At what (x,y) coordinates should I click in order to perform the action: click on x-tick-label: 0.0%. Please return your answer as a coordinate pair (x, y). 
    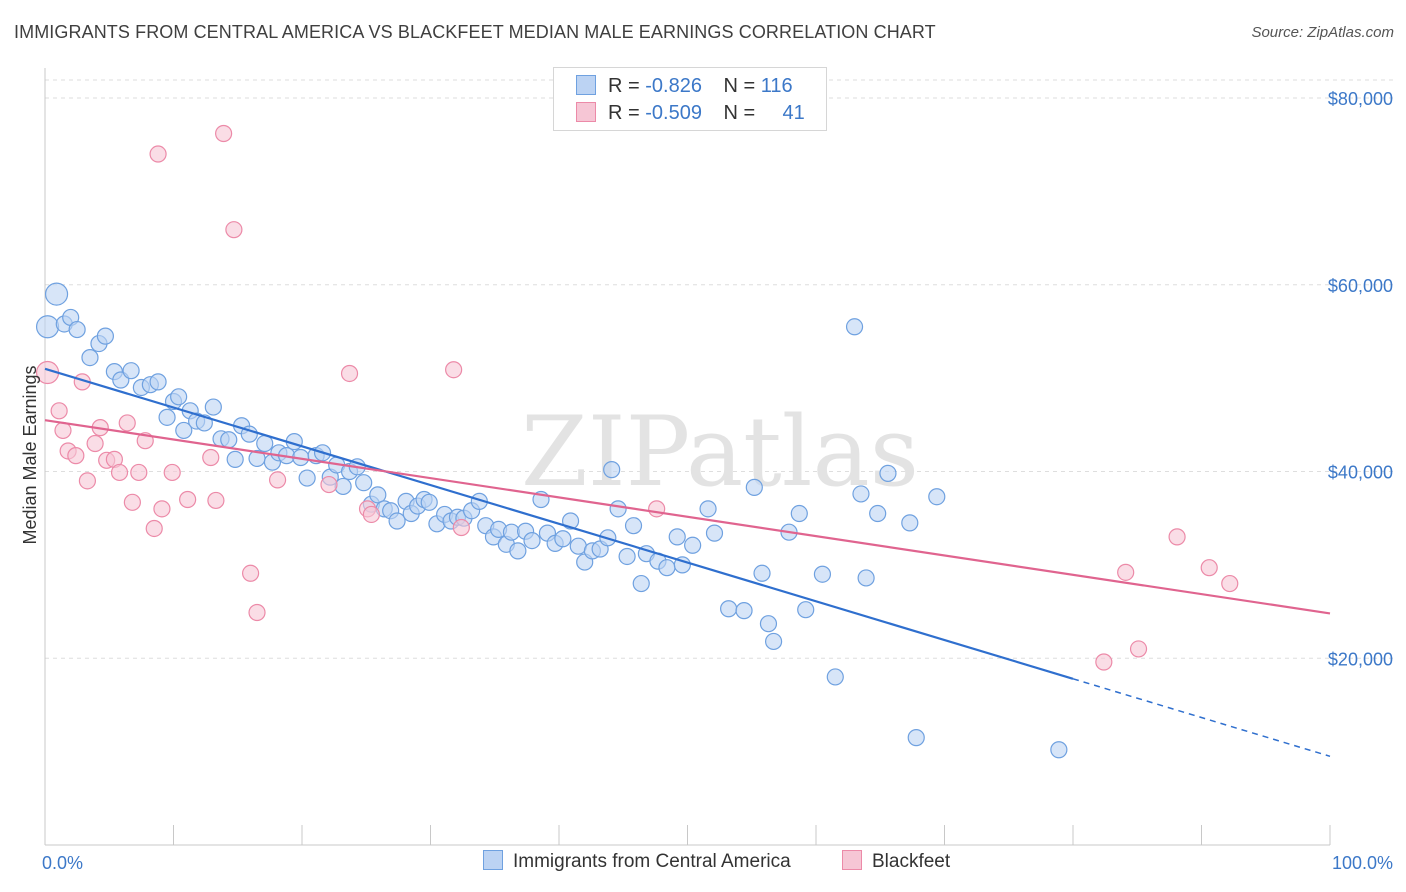
    Looking at the image, I should click on (62, 863).